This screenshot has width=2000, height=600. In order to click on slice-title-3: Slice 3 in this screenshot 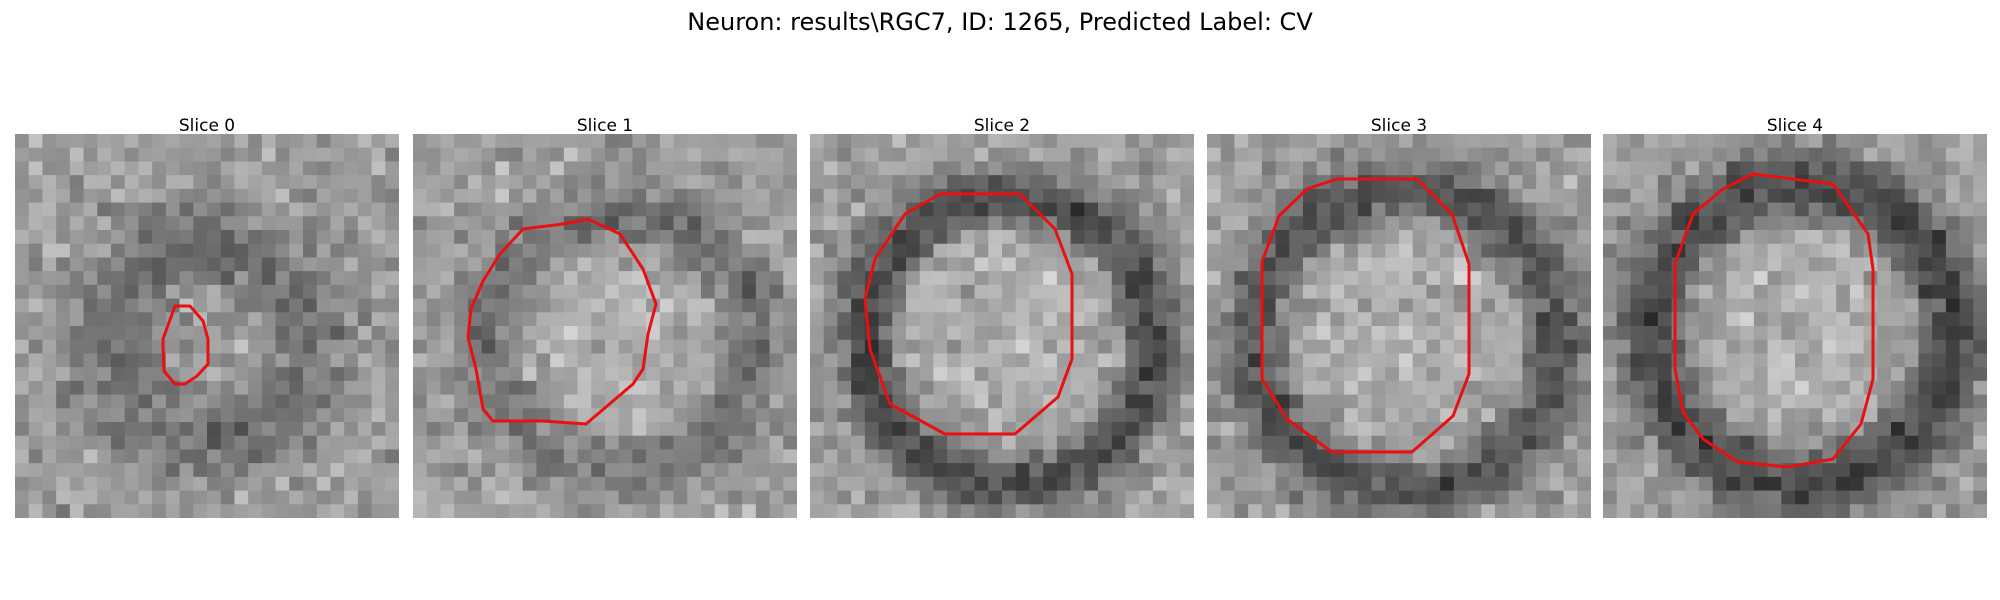, I will do `click(1399, 126)`.